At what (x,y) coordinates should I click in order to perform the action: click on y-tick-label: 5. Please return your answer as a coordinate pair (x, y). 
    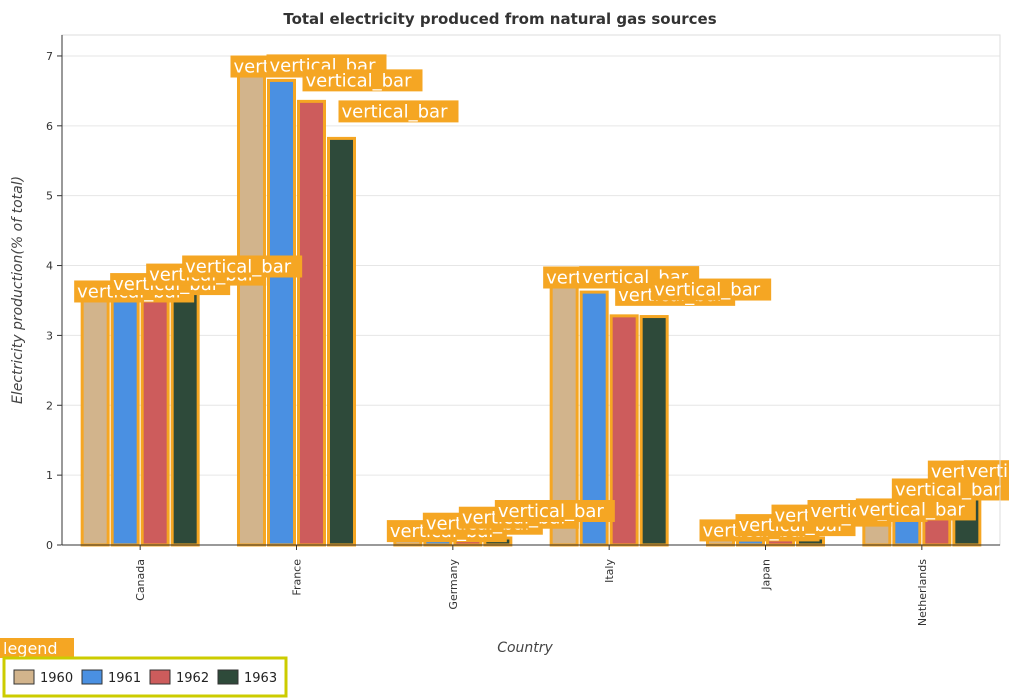
    Looking at the image, I should click on (49, 196).